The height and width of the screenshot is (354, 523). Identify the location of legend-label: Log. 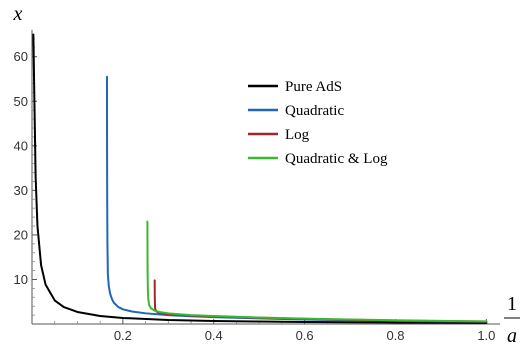
(297, 135).